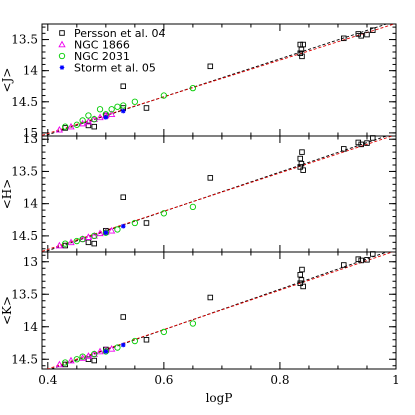  I want to click on panel-3-ytick-label: 13.5, so click(24, 294).